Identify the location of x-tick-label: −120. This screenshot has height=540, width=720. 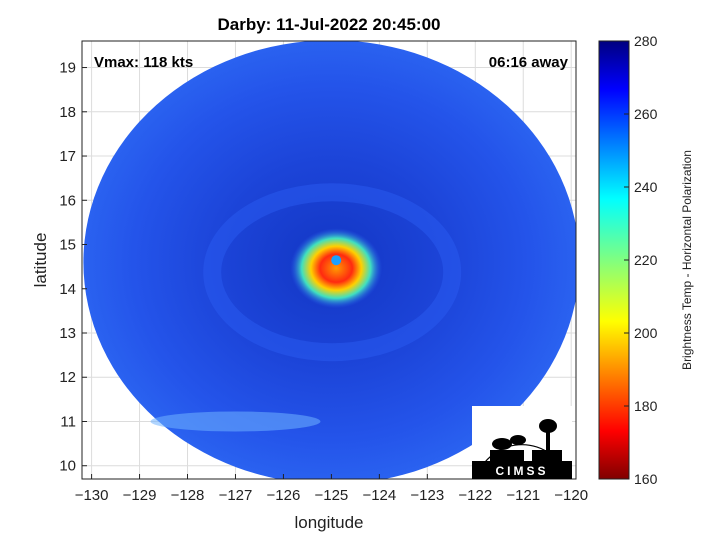
(571, 495).